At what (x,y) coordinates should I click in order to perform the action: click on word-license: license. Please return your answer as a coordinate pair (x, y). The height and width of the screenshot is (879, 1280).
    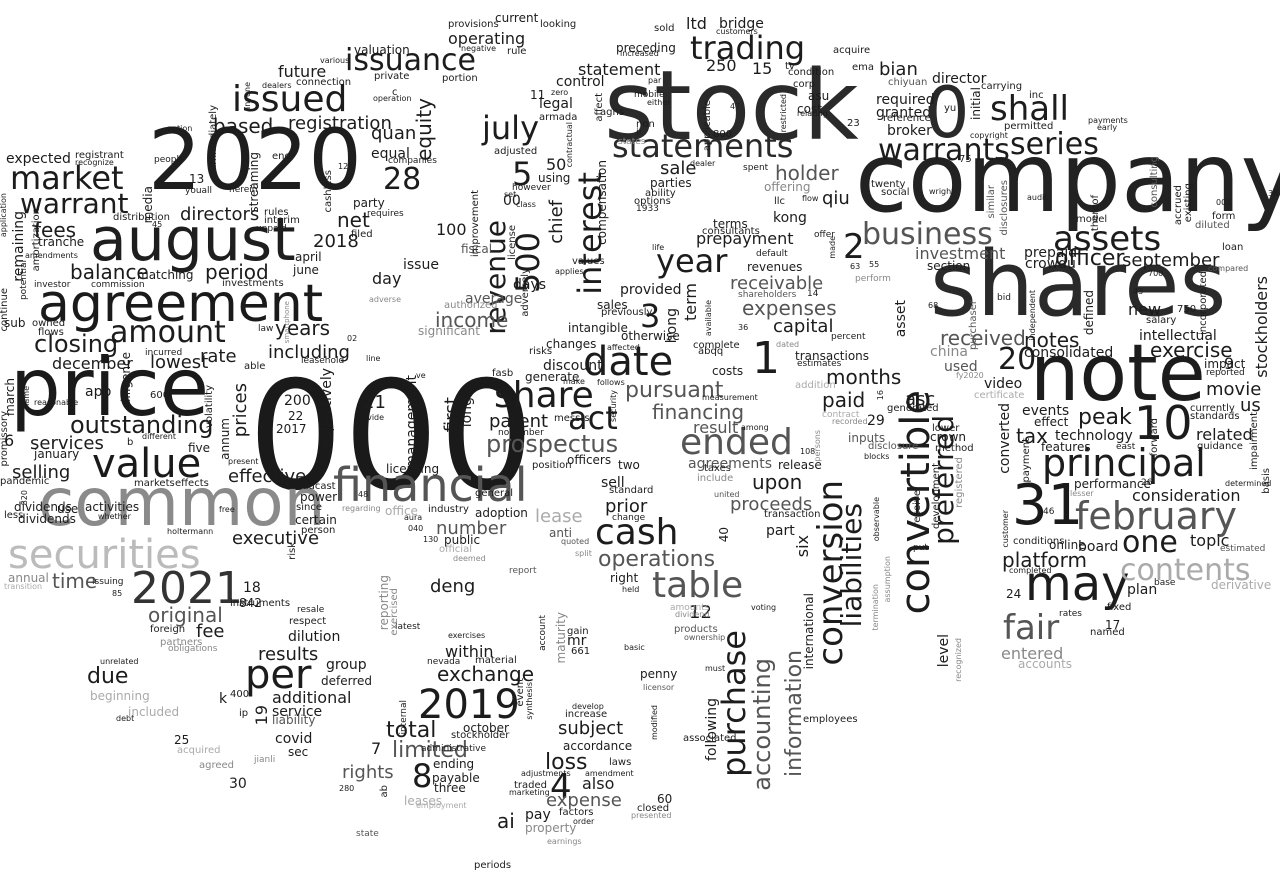
    Looking at the image, I should click on (512, 242).